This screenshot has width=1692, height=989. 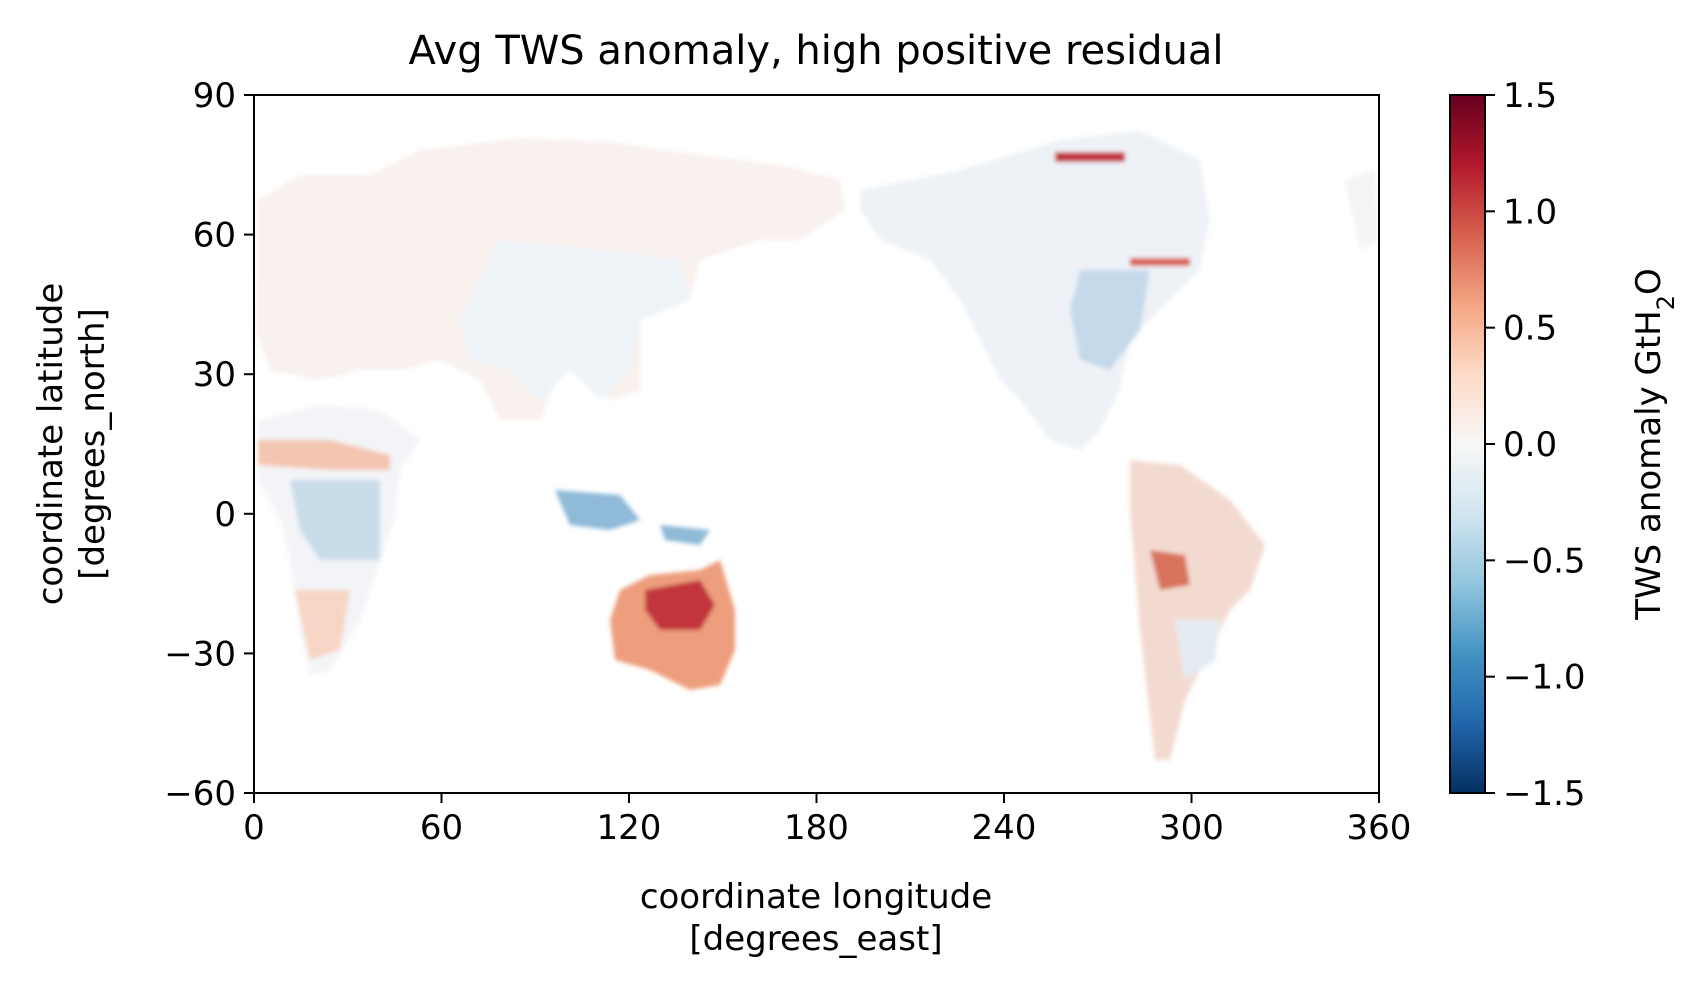 What do you see at coordinates (1649, 465) in the screenshot?
I see `colorbar-label-prefix: TWS anomaly GtH` at bounding box center [1649, 465].